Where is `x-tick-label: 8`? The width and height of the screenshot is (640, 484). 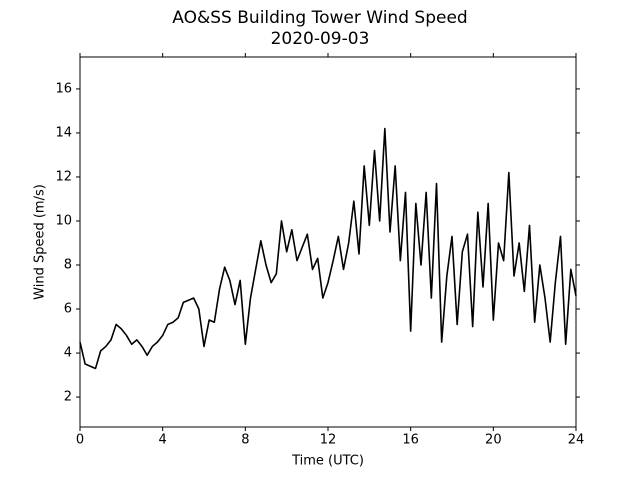 x-tick-label: 8 is located at coordinates (245, 440).